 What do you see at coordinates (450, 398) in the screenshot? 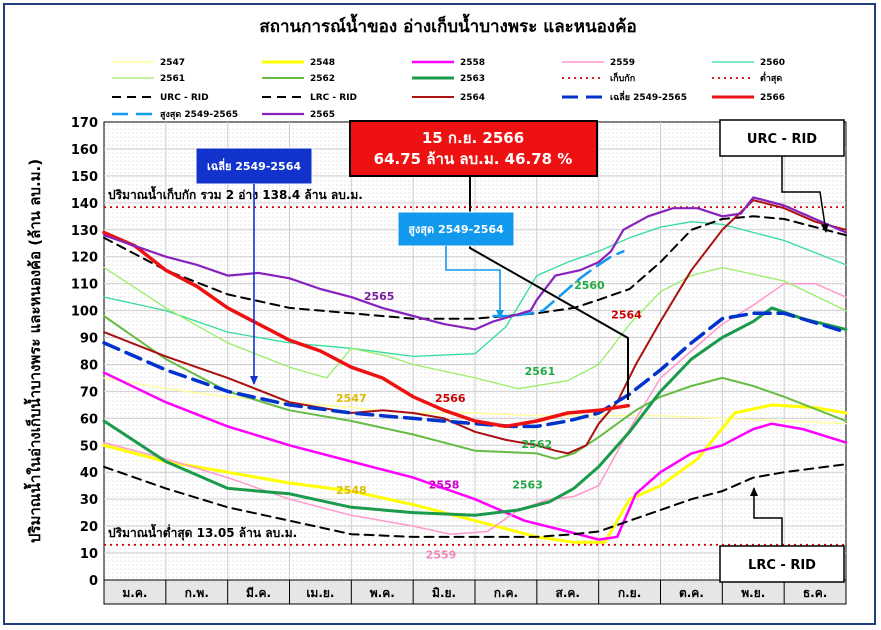
I see `line-label: 2566` at bounding box center [450, 398].